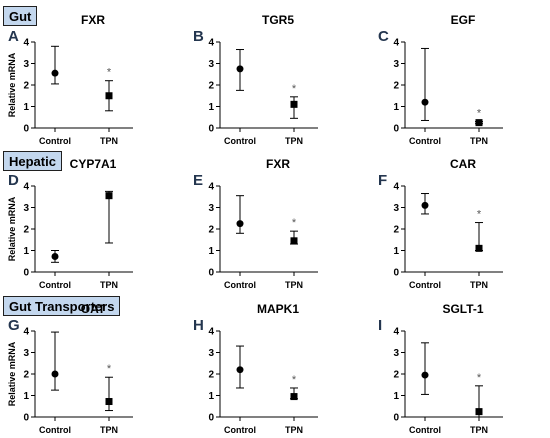 This screenshot has height=438, width=550. Describe the element at coordinates (26, 396) in the screenshot. I see `panel-g-y-tick-label: 1` at that location.